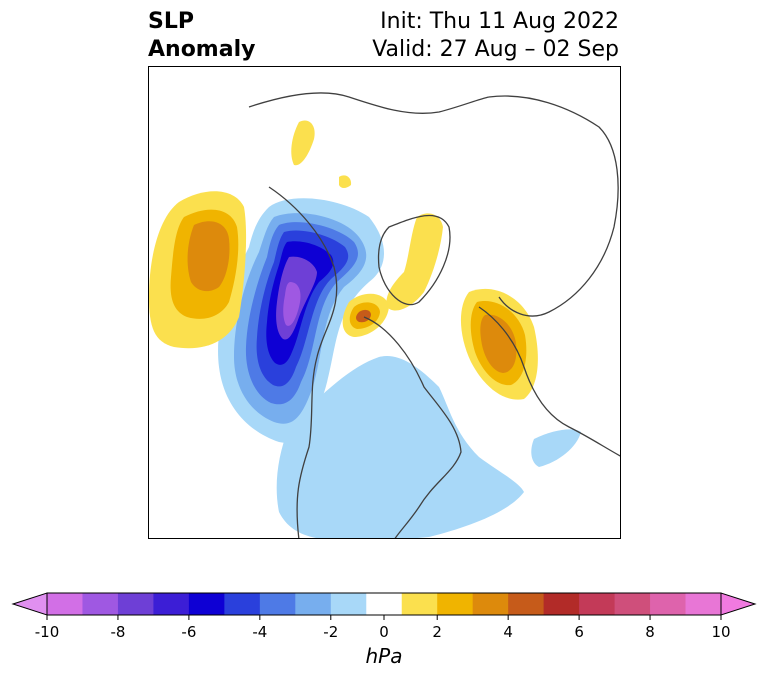 The width and height of the screenshot is (768, 685). Describe the element at coordinates (330, 632) in the screenshot. I see `colorbar-tick-label: -2` at that location.